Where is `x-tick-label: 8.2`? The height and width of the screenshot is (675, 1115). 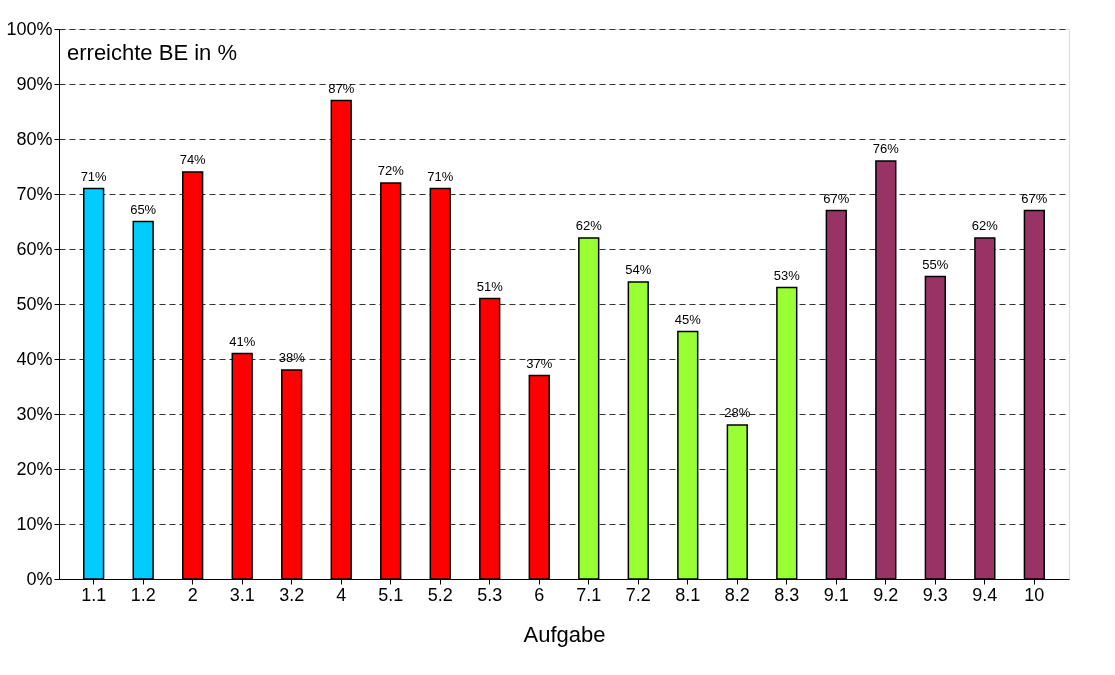 x-tick-label: 8.2 is located at coordinates (737, 594).